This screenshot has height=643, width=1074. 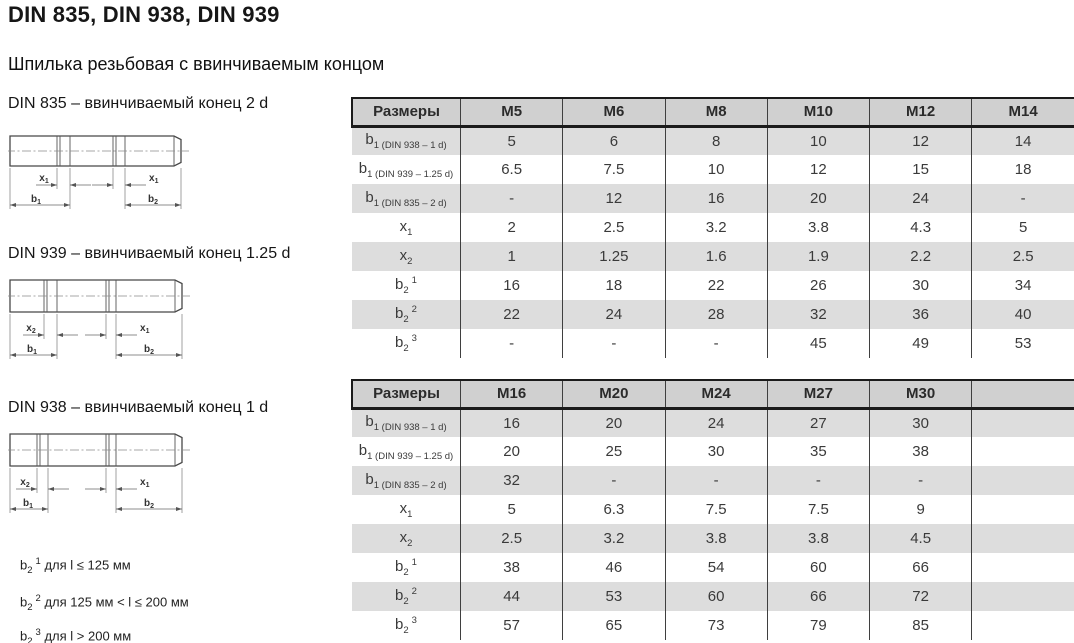 What do you see at coordinates (818, 256) in the screenshot?
I see `value-cell: 1.9` at bounding box center [818, 256].